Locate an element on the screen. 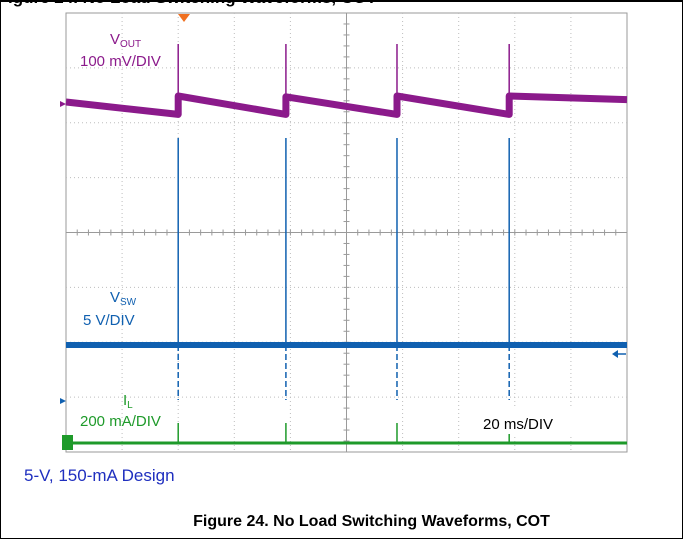  il-label-sub: L is located at coordinates (130, 405).